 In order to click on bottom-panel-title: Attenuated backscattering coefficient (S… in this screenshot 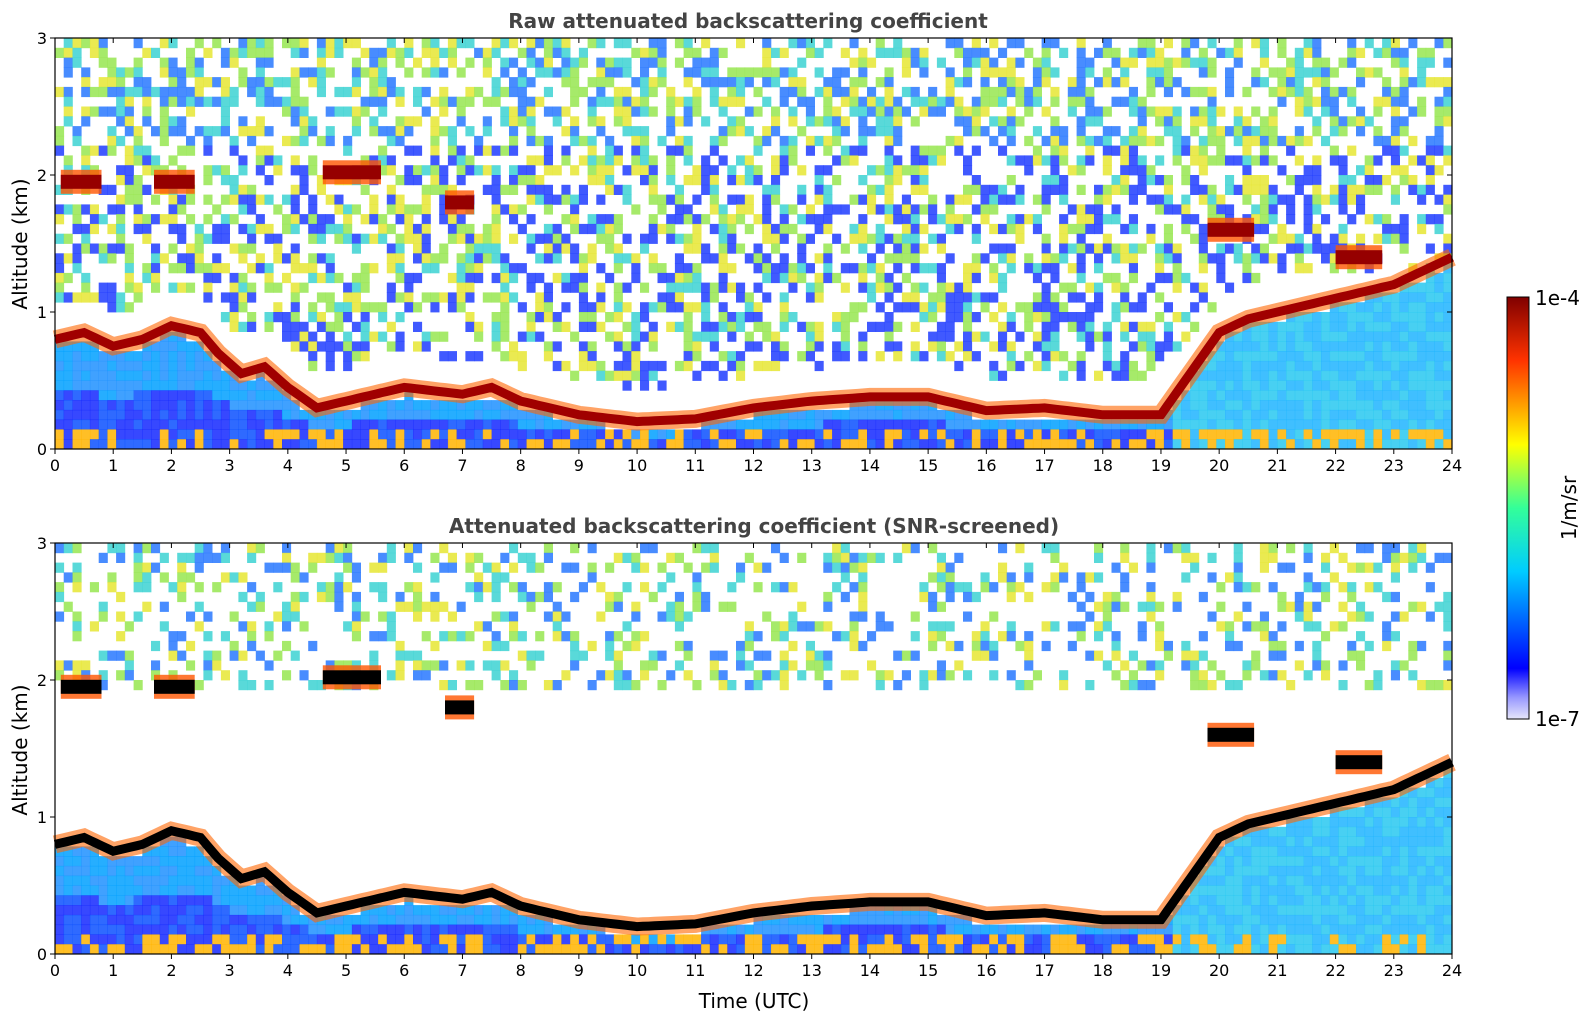, I will do `click(754, 526)`.